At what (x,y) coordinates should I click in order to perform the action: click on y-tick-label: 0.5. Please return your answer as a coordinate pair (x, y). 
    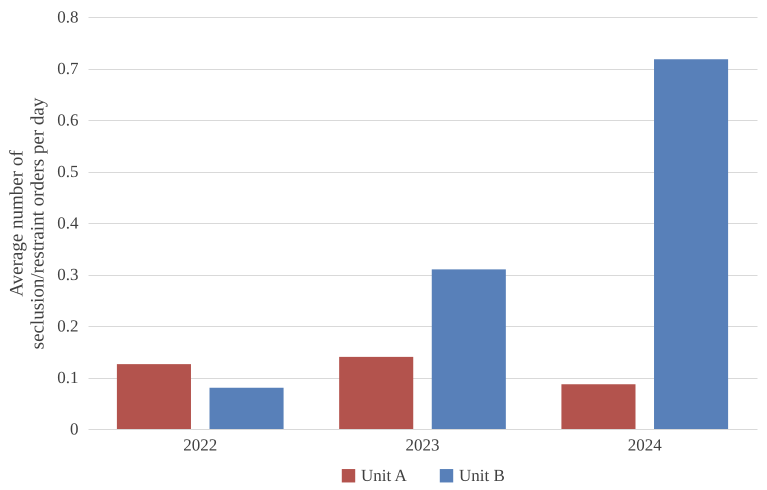
    Looking at the image, I should click on (67, 171).